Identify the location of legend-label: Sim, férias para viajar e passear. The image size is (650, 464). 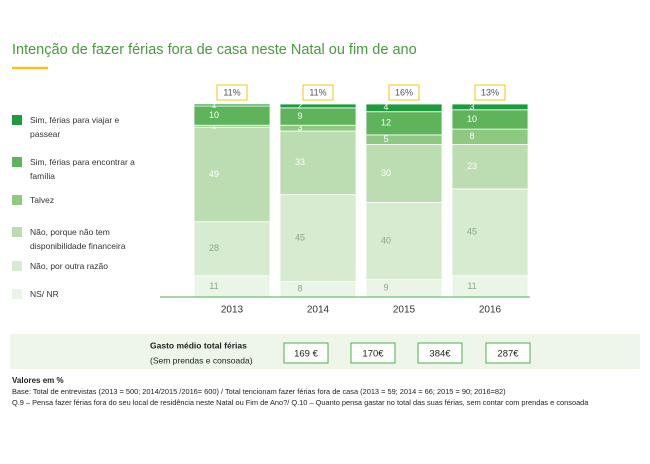
(75, 127).